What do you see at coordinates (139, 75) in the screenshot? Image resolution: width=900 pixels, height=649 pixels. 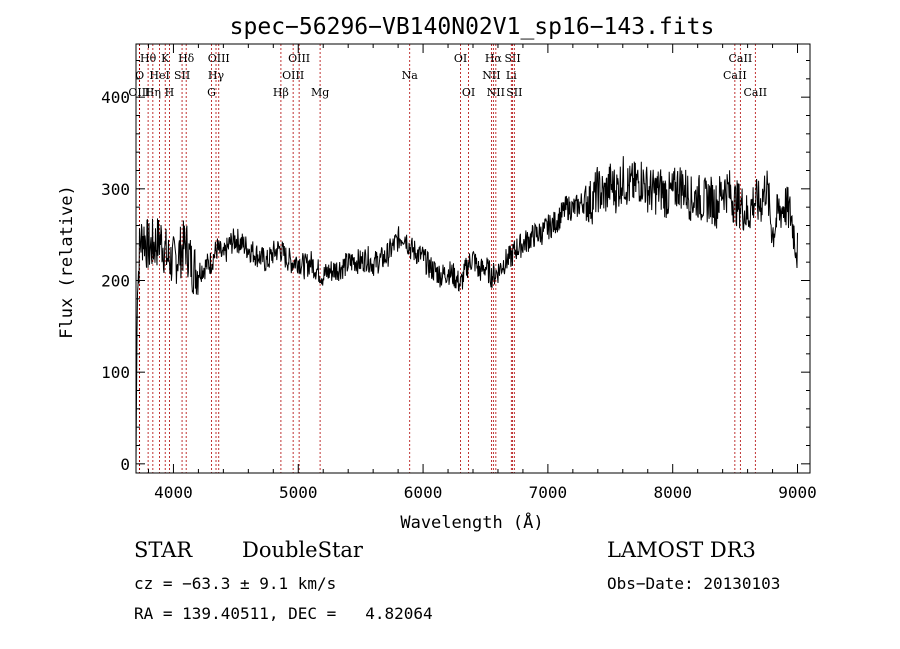 I see `line-label-1: O` at bounding box center [139, 75].